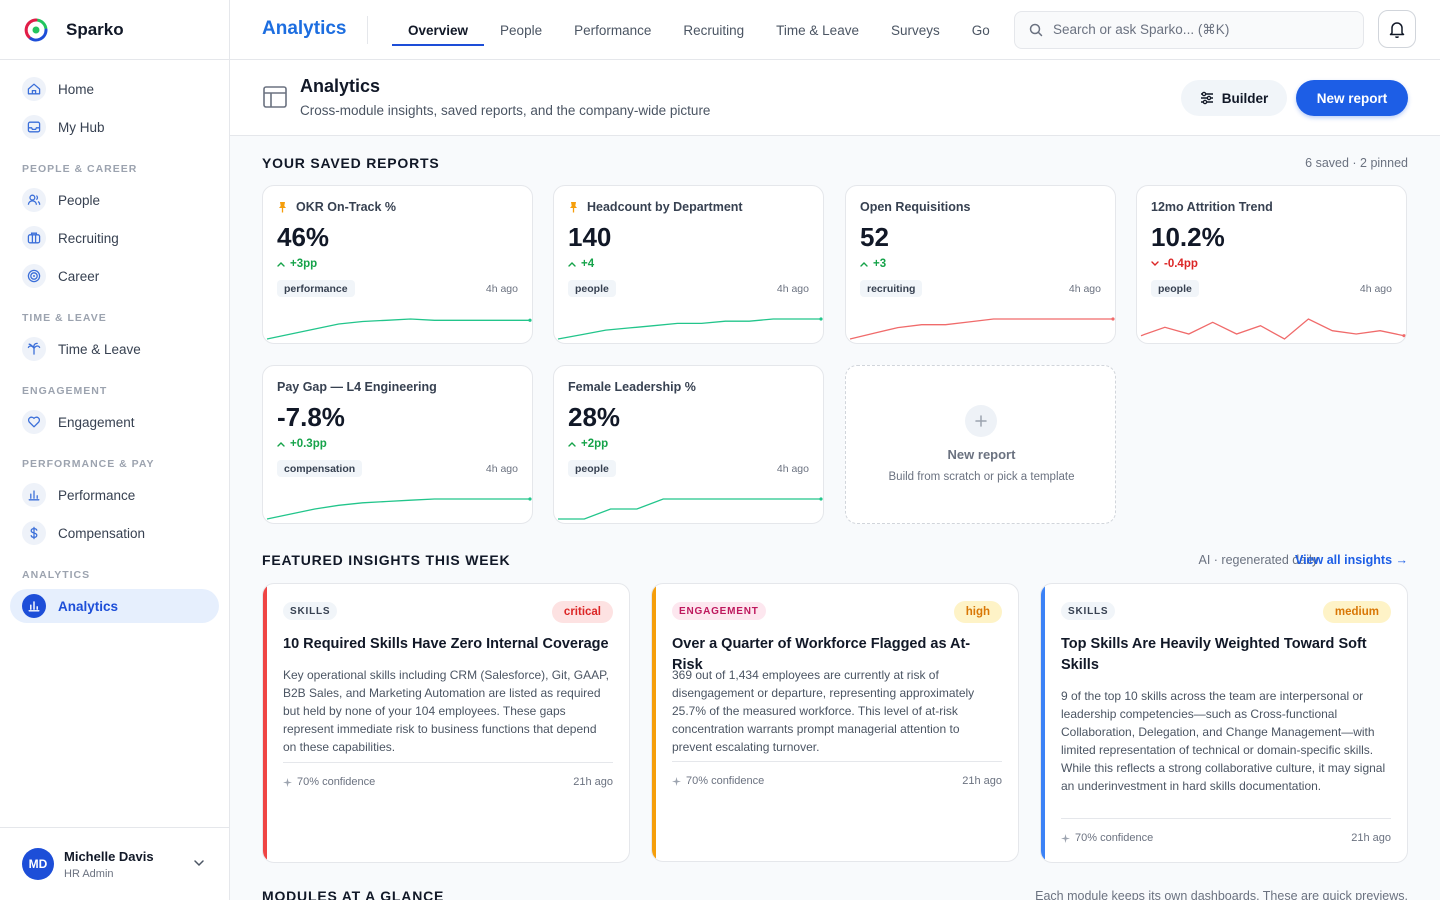 This screenshot has width=1440, height=900. I want to click on search-placeholder: Search or ask Sparko... (⌘K), so click(1141, 29).